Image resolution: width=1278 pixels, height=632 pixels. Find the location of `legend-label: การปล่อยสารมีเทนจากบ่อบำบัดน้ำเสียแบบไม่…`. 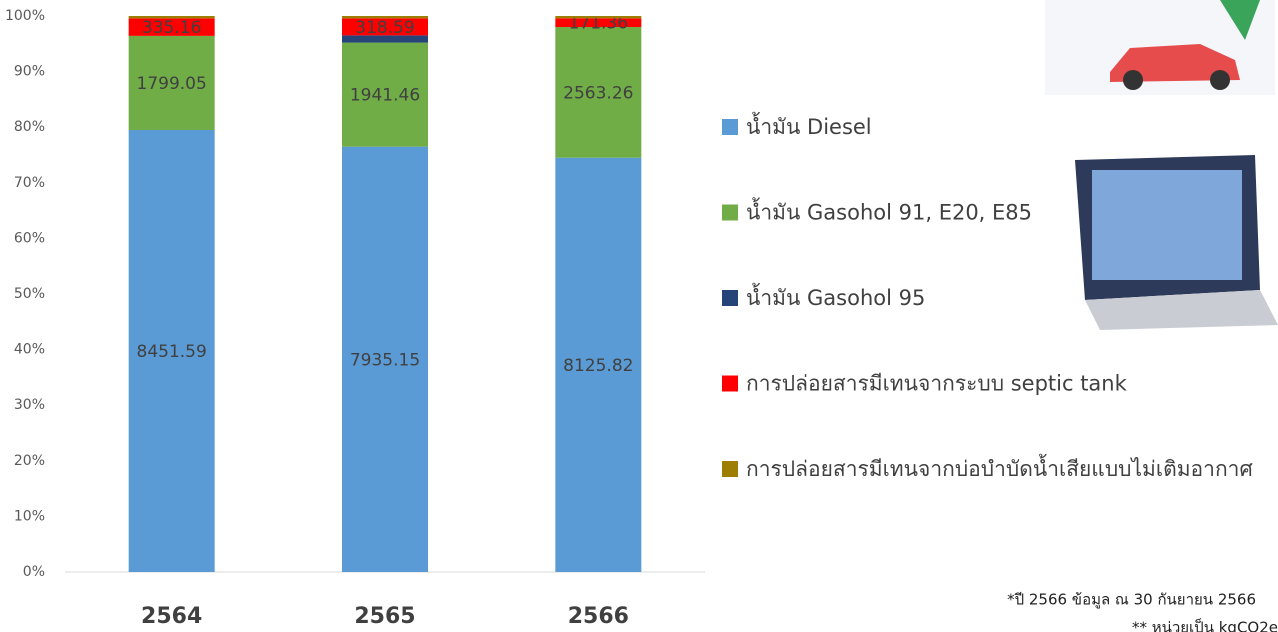

legend-label: การปล่อยสารมีเทนจากบ่อบำบัดน้ำเสียแบบไม่… is located at coordinates (999, 467).